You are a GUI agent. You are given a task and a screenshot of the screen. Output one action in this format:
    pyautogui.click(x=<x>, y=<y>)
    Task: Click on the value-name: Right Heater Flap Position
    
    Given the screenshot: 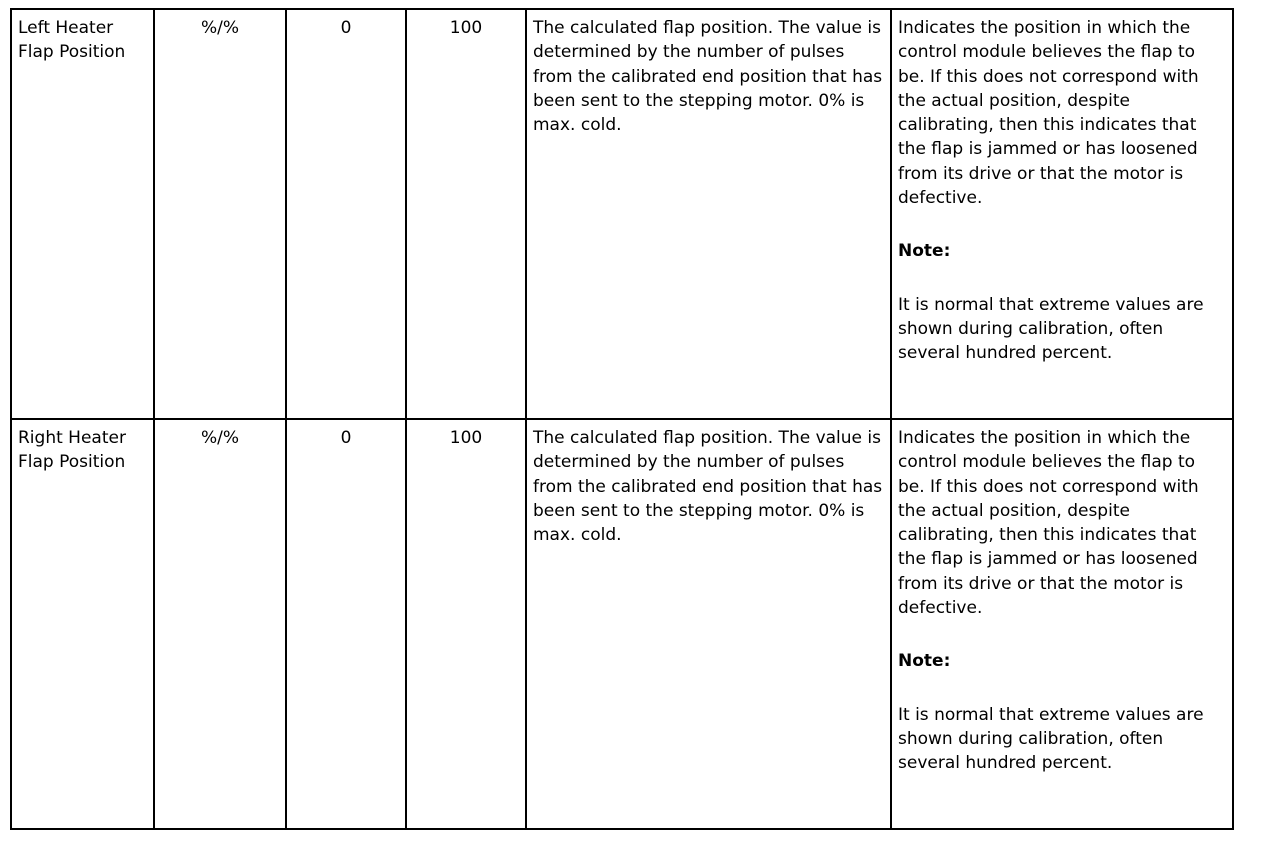 What is the action you would take?
    pyautogui.click(x=82, y=624)
    